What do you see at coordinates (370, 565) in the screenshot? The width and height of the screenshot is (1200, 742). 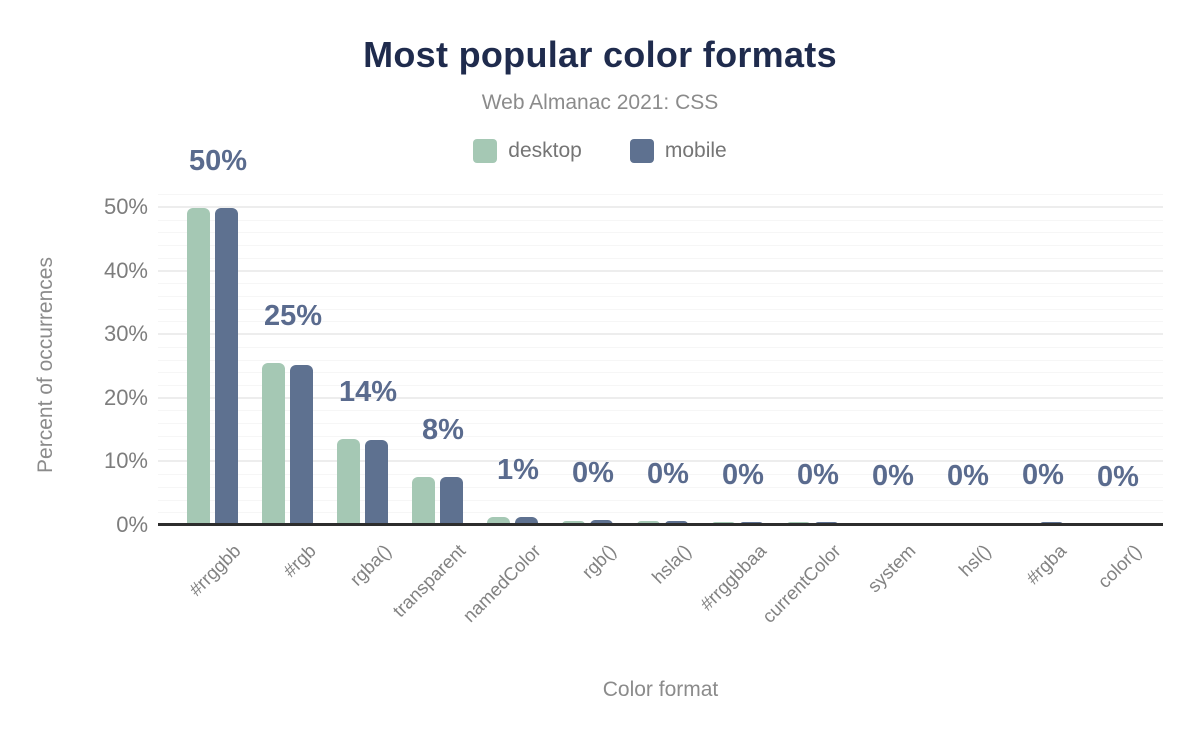 I see `x-tick-label: rgba()` at bounding box center [370, 565].